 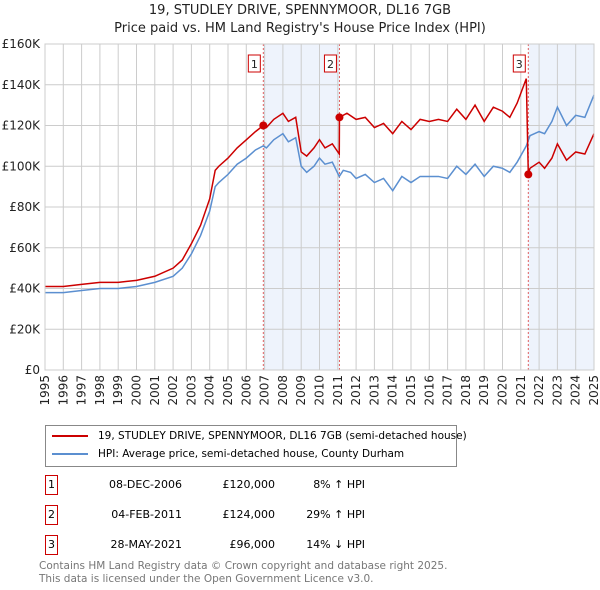 I want to click on sale-price: £120,000, so click(x=249, y=484).